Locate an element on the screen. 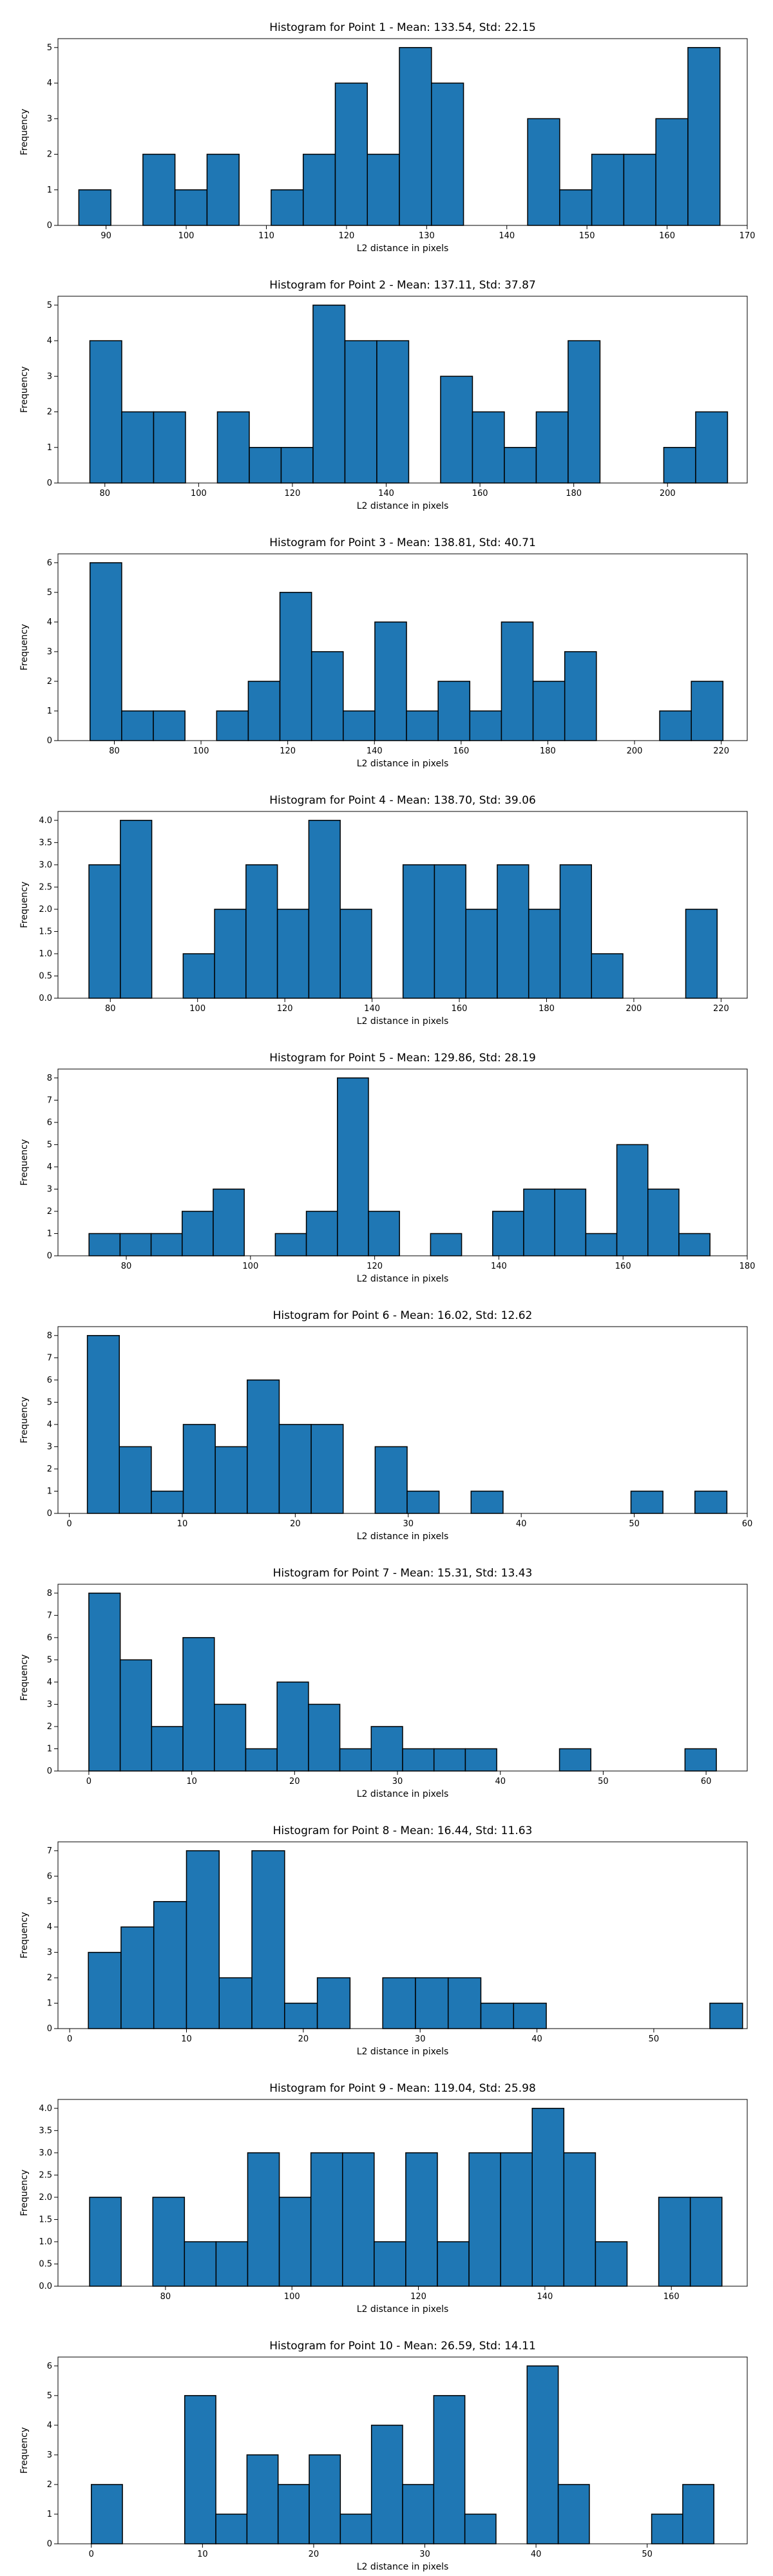 Image resolution: width=773 pixels, height=2576 pixels. y-tick-label: 3.0 is located at coordinates (45, 865).